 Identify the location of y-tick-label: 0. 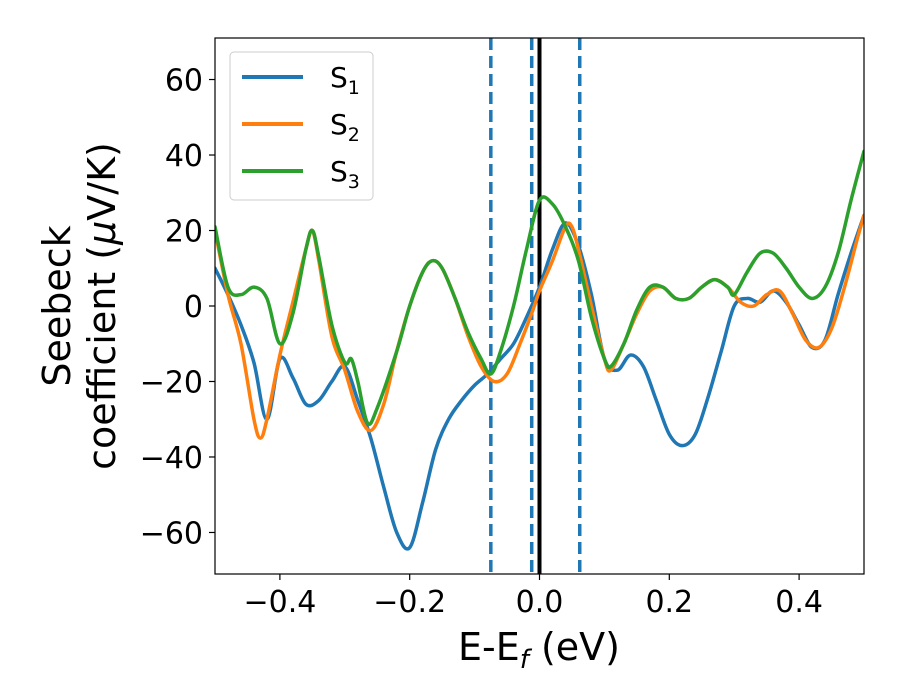
(193, 307).